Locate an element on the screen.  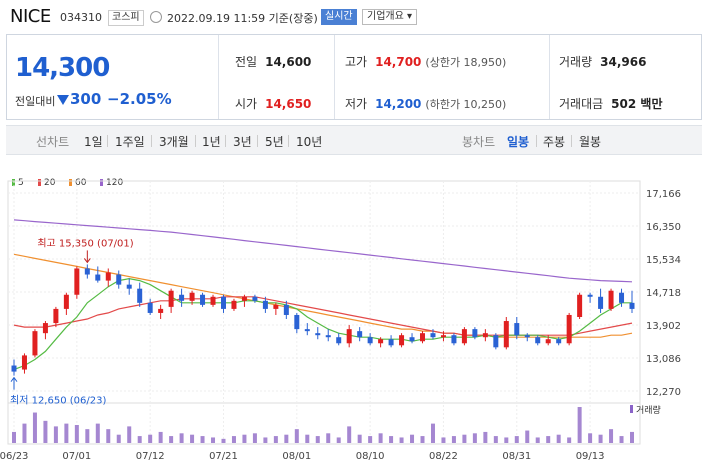
low-price: 저가 14,200 (하한가 10,250) is located at coordinates (426, 104).